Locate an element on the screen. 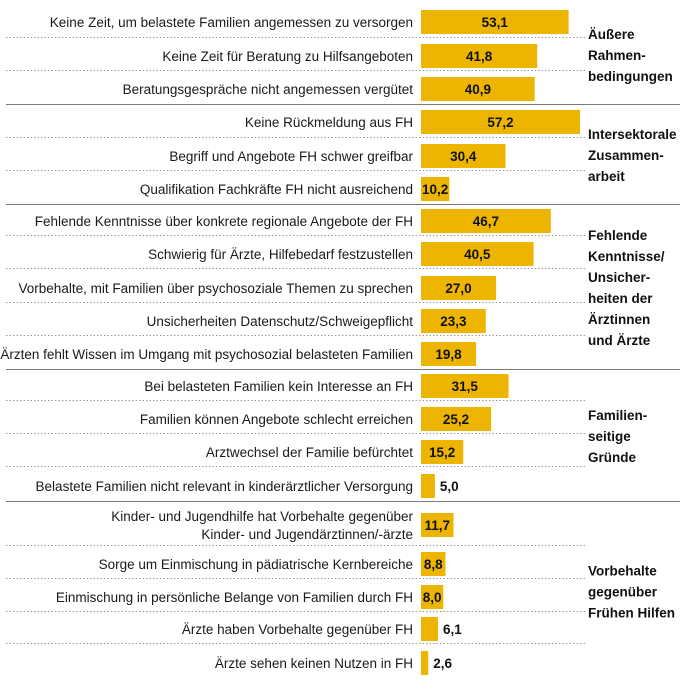 Image resolution: width=680 pixels, height=688 pixels. data-label: 53,1 is located at coordinates (495, 22).